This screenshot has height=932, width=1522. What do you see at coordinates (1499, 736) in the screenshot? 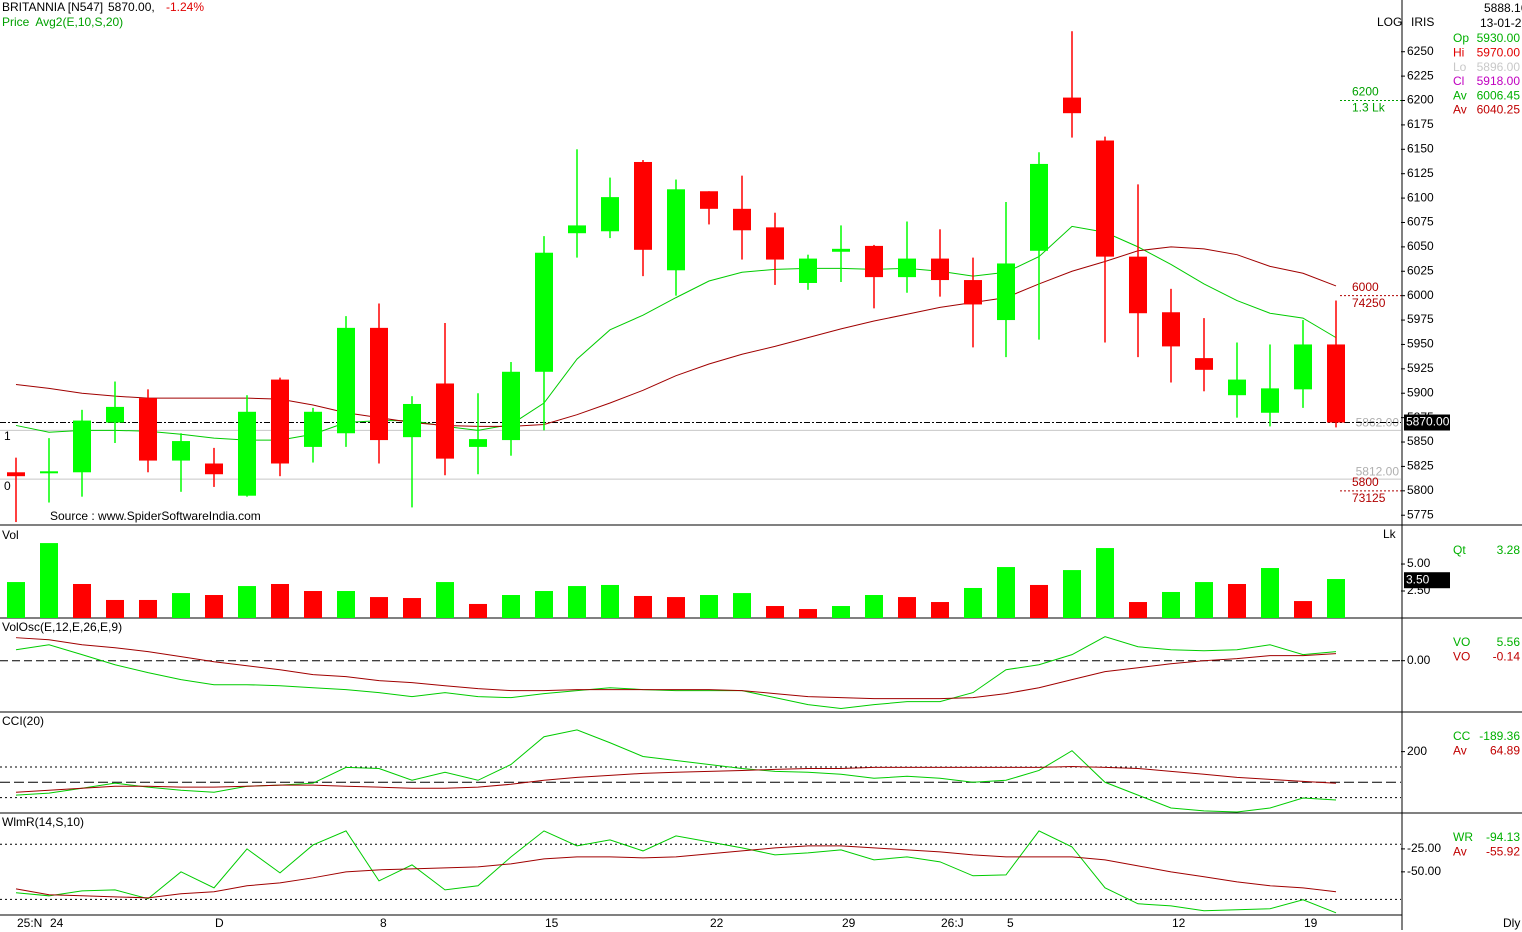
I see `readout-value: -189.36` at bounding box center [1499, 736].